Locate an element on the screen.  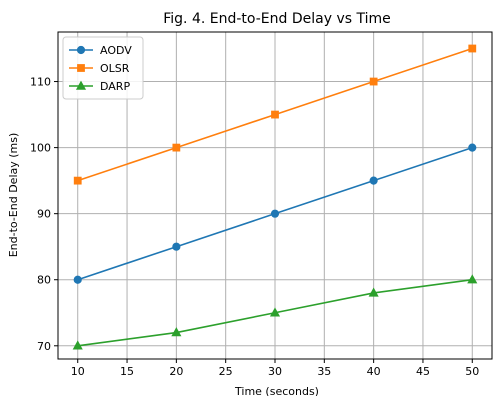
x-tick-label: 35 is located at coordinates (324, 371).